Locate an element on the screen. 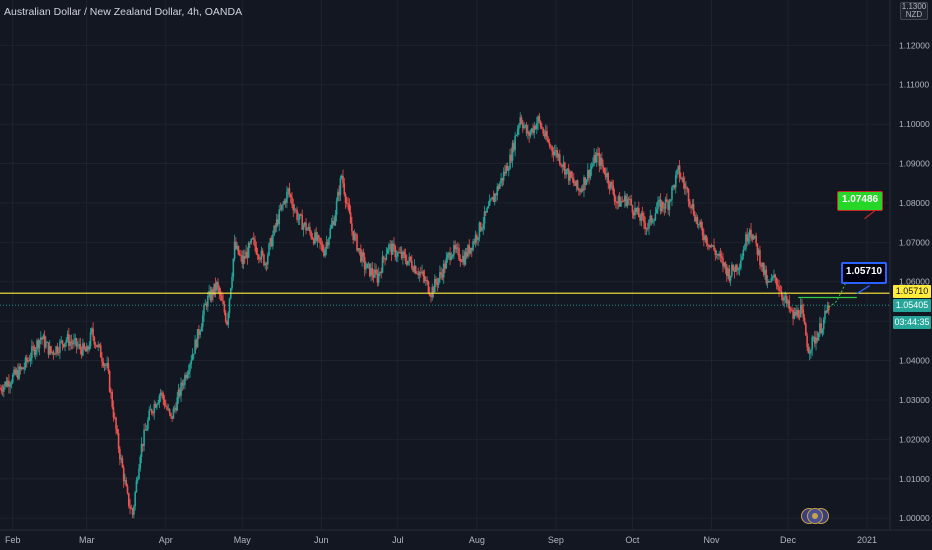 This screenshot has height=550, width=932. currency-button: 1.1300 NZD is located at coordinates (914, 11).